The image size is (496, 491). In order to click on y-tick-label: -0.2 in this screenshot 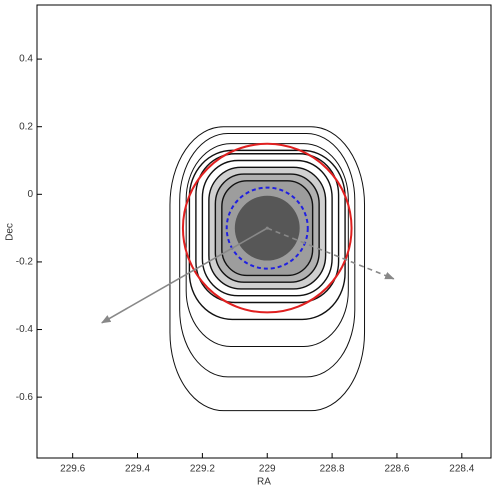, I will do `click(25, 262)`.